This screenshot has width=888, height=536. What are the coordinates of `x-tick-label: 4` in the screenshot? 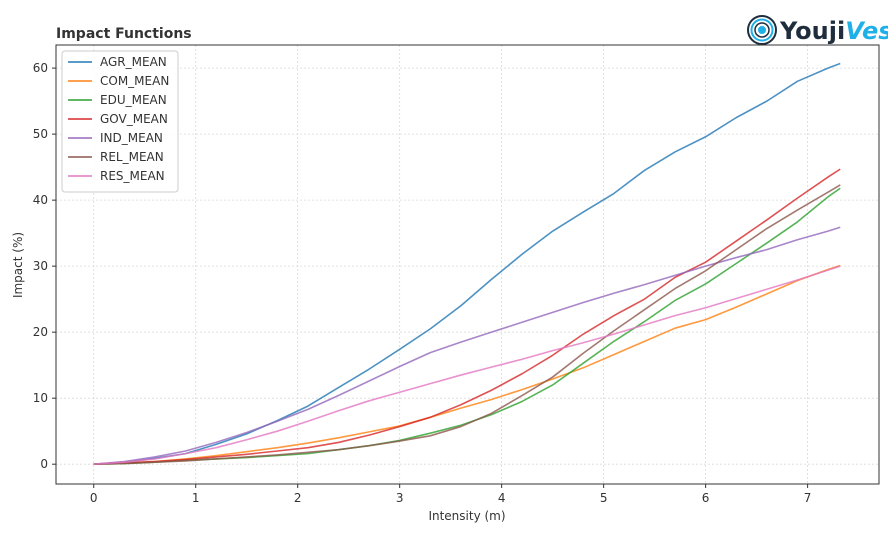 It's located at (502, 498).